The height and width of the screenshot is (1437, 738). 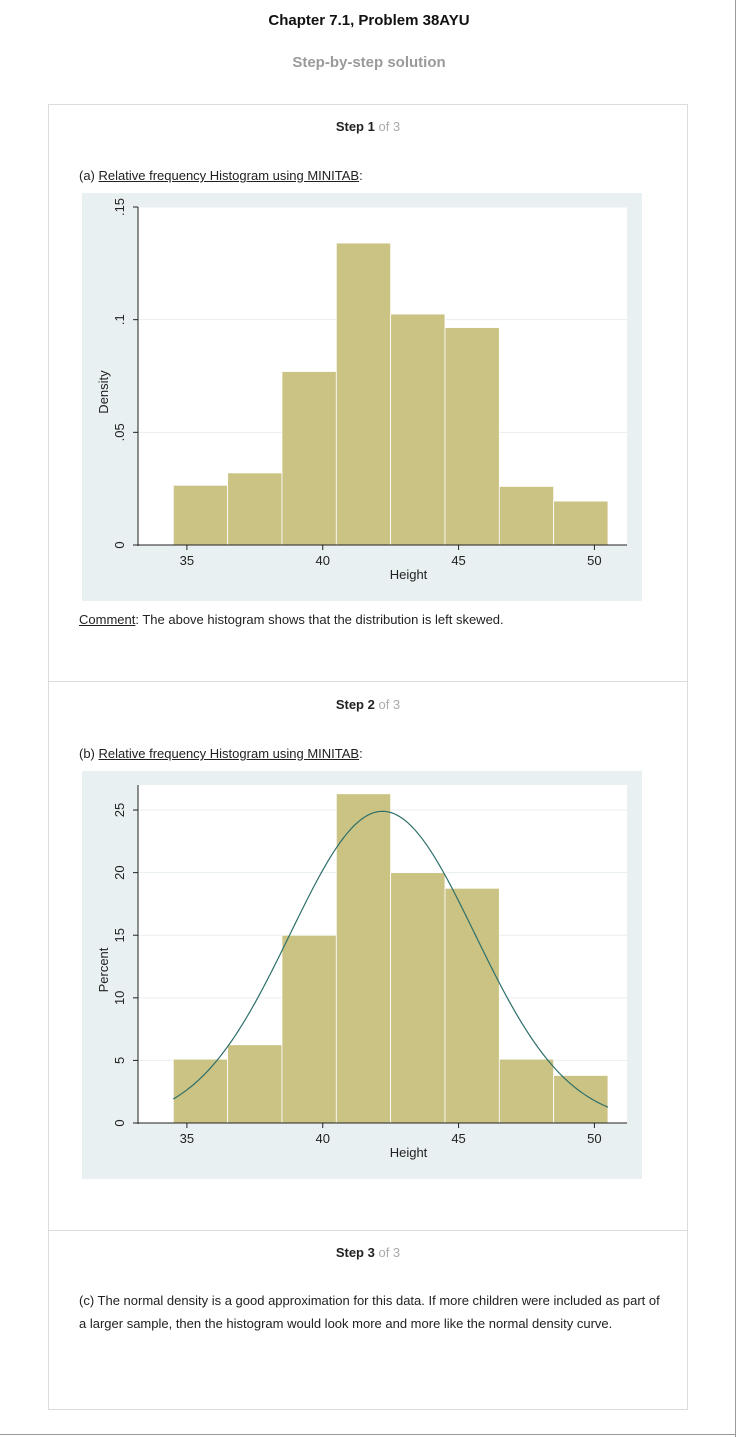 What do you see at coordinates (119, 1060) in the screenshot?
I see `y-tick-label: 5` at bounding box center [119, 1060].